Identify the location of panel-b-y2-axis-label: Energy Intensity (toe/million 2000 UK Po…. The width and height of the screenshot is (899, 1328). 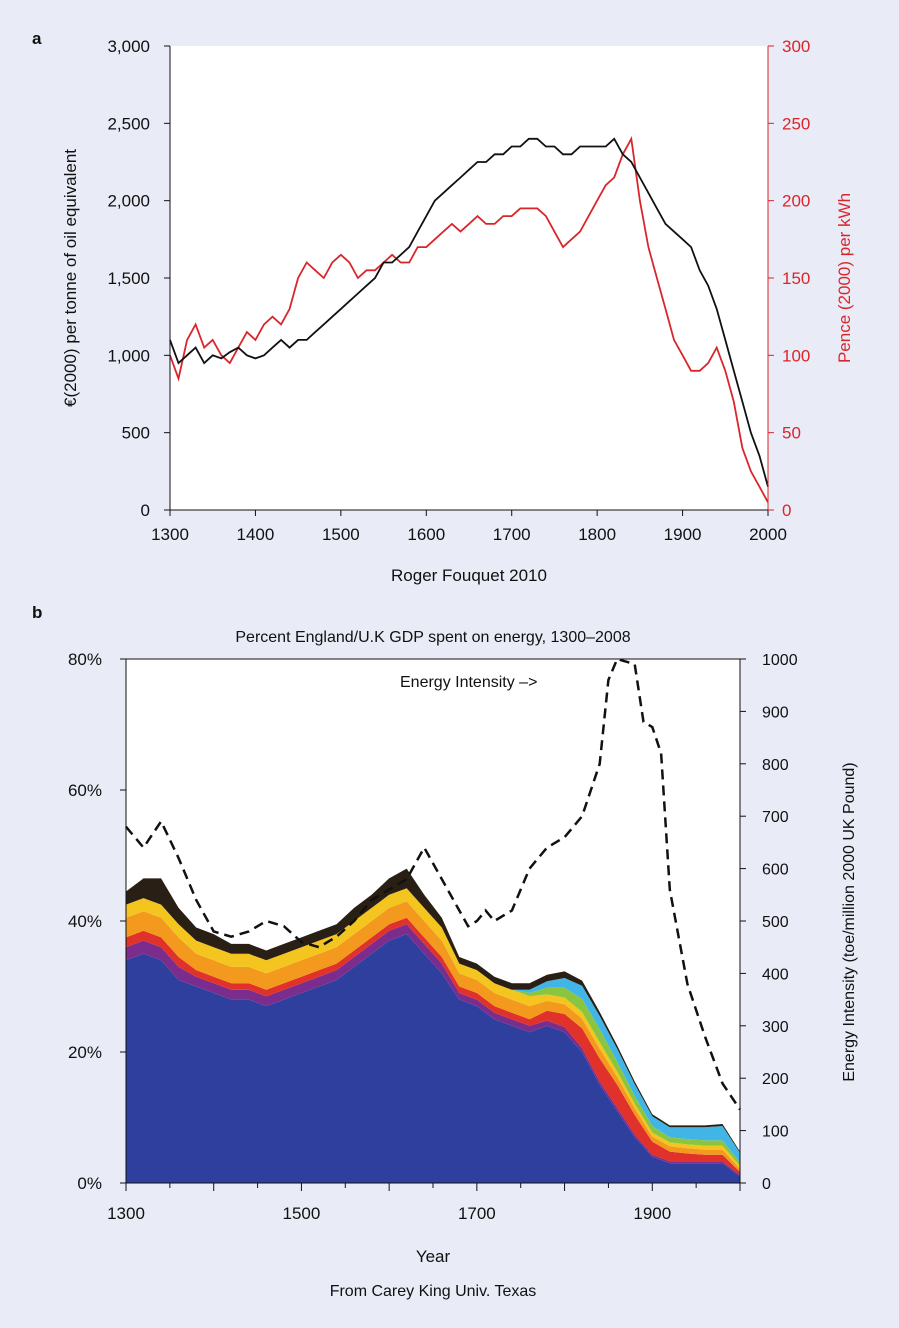
(849, 921).